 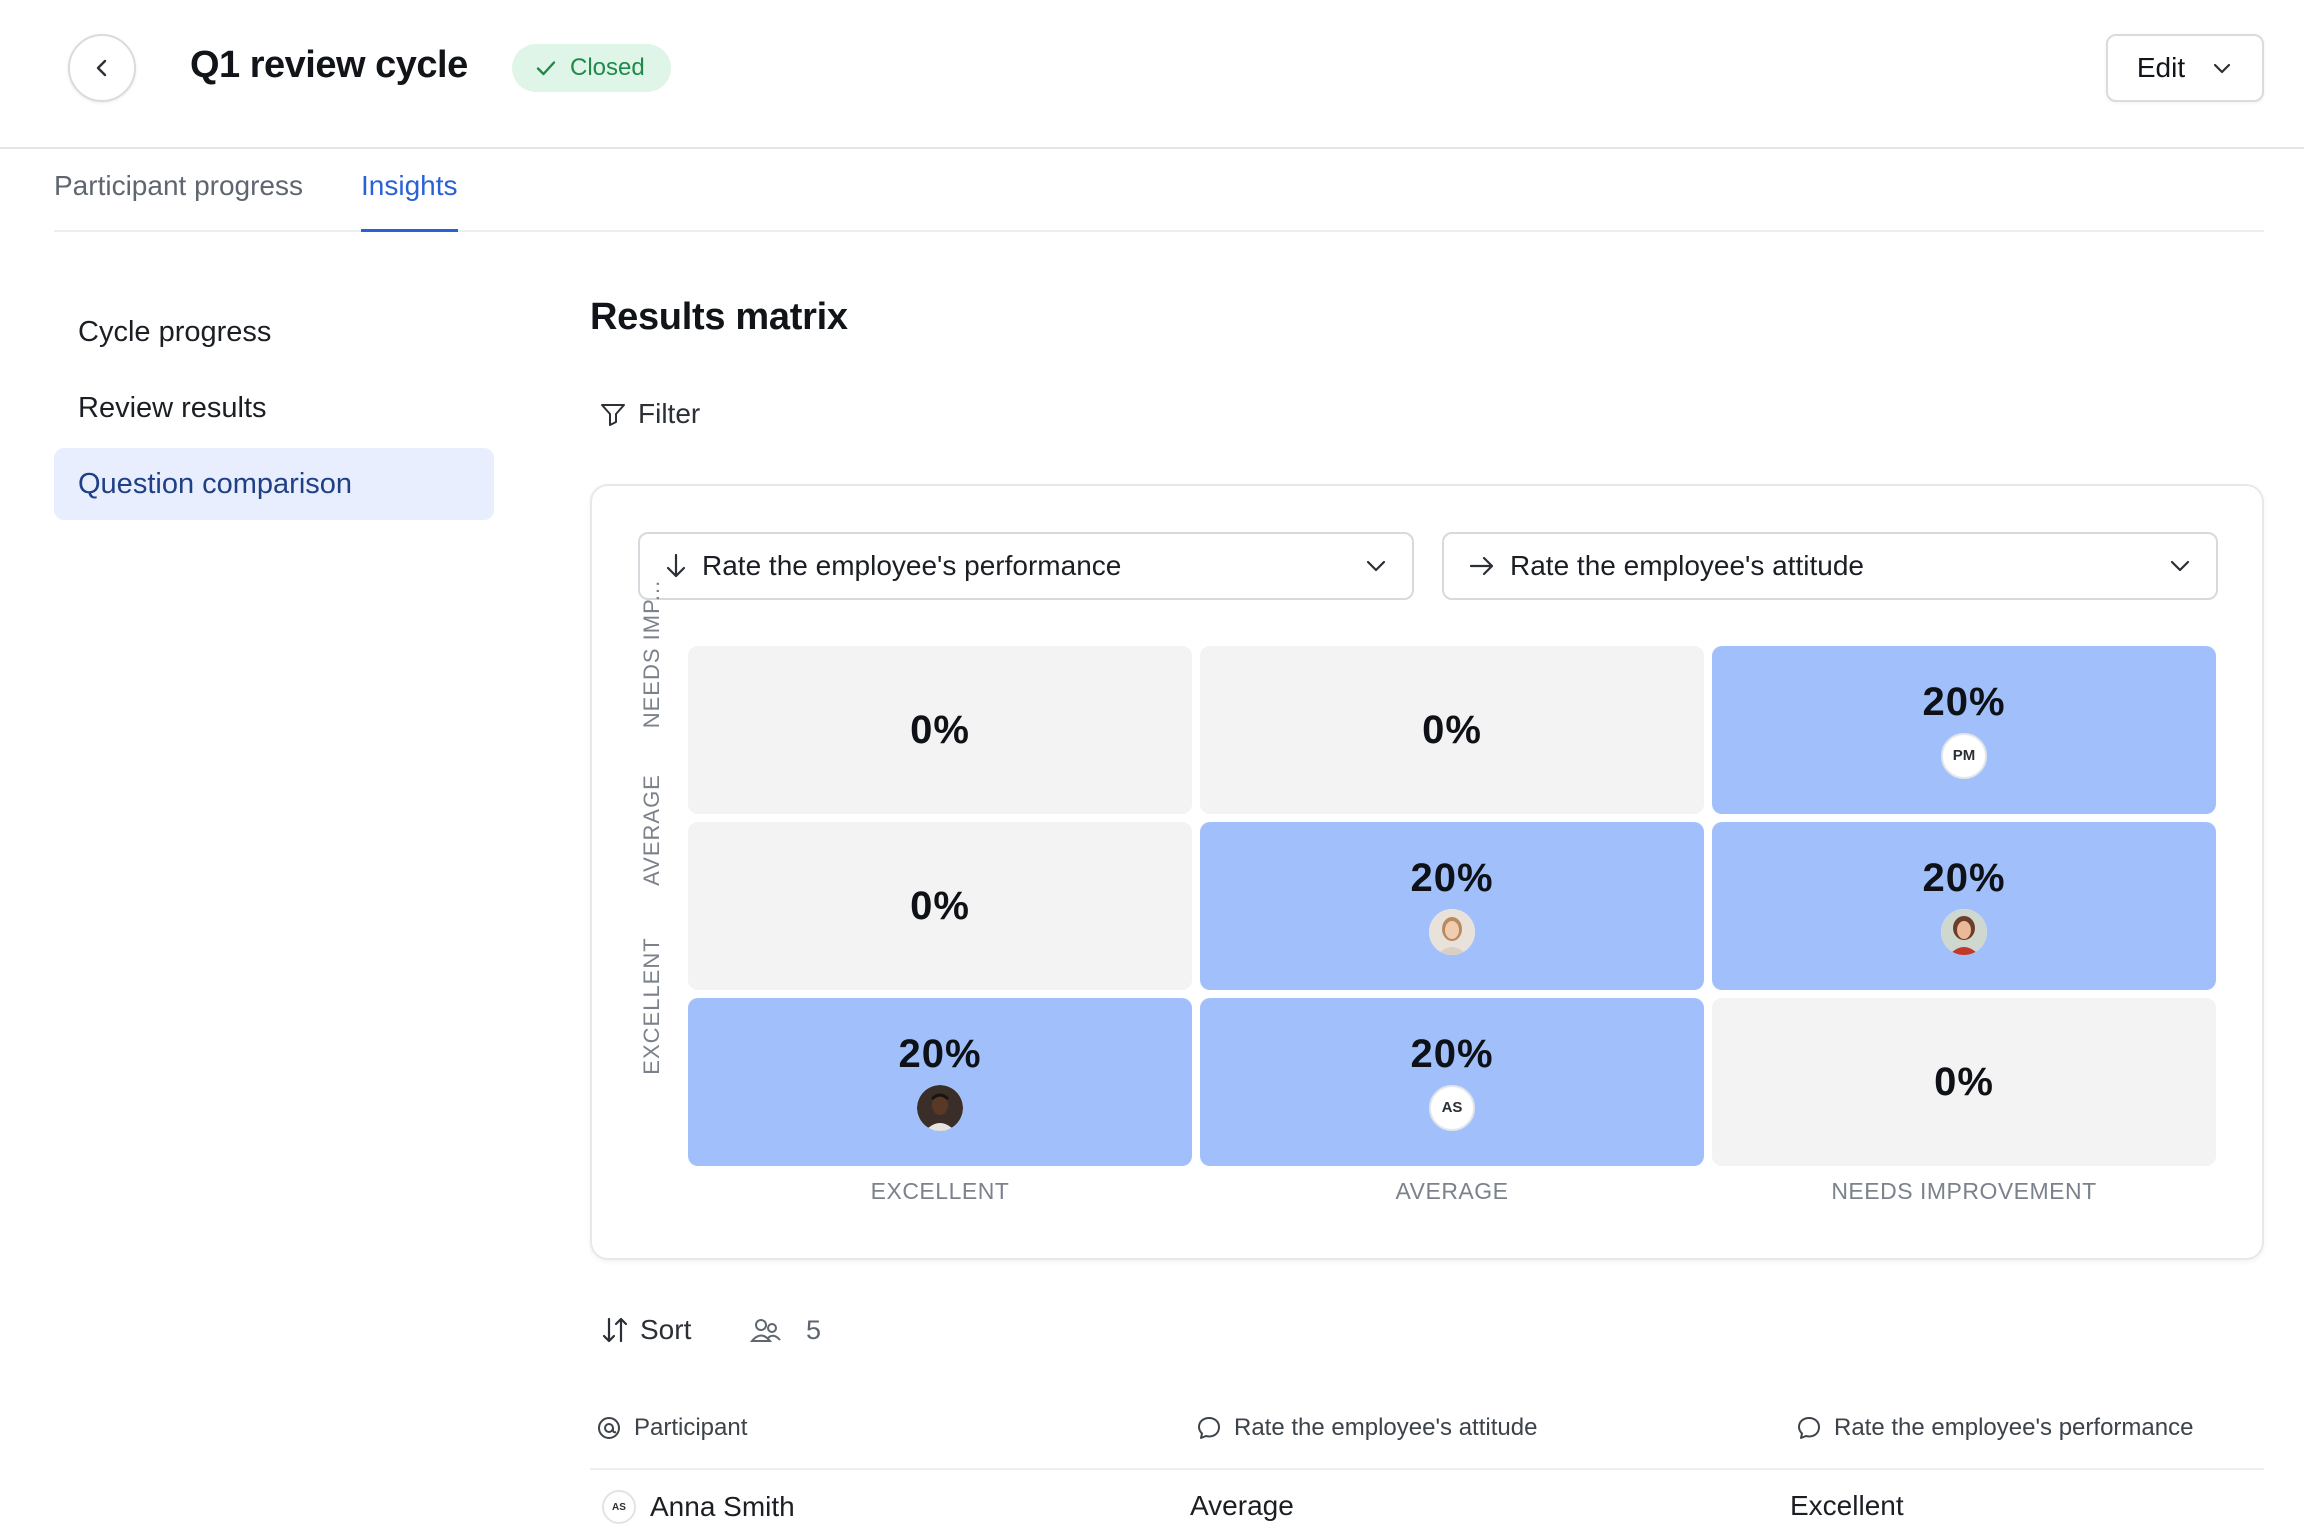 What do you see at coordinates (274, 484) in the screenshot?
I see `sidebar-item-question-comparison: Question comparison` at bounding box center [274, 484].